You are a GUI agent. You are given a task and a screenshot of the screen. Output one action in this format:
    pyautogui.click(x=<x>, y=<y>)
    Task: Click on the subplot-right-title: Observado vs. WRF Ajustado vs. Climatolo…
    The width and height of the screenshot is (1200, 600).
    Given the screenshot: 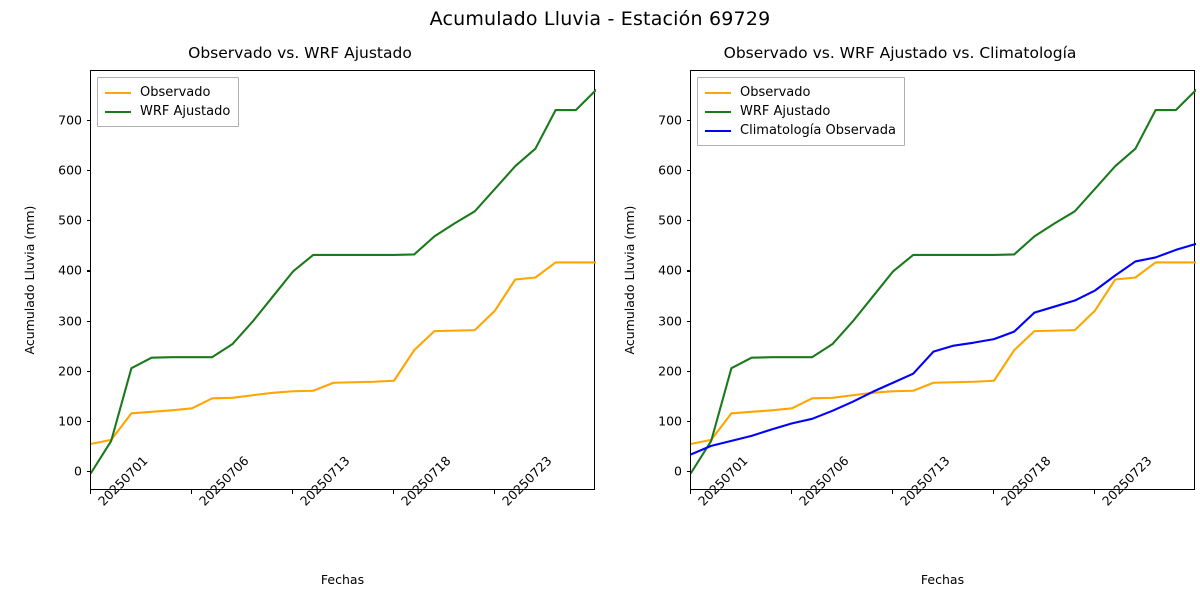 What is the action you would take?
    pyautogui.click(x=900, y=53)
    